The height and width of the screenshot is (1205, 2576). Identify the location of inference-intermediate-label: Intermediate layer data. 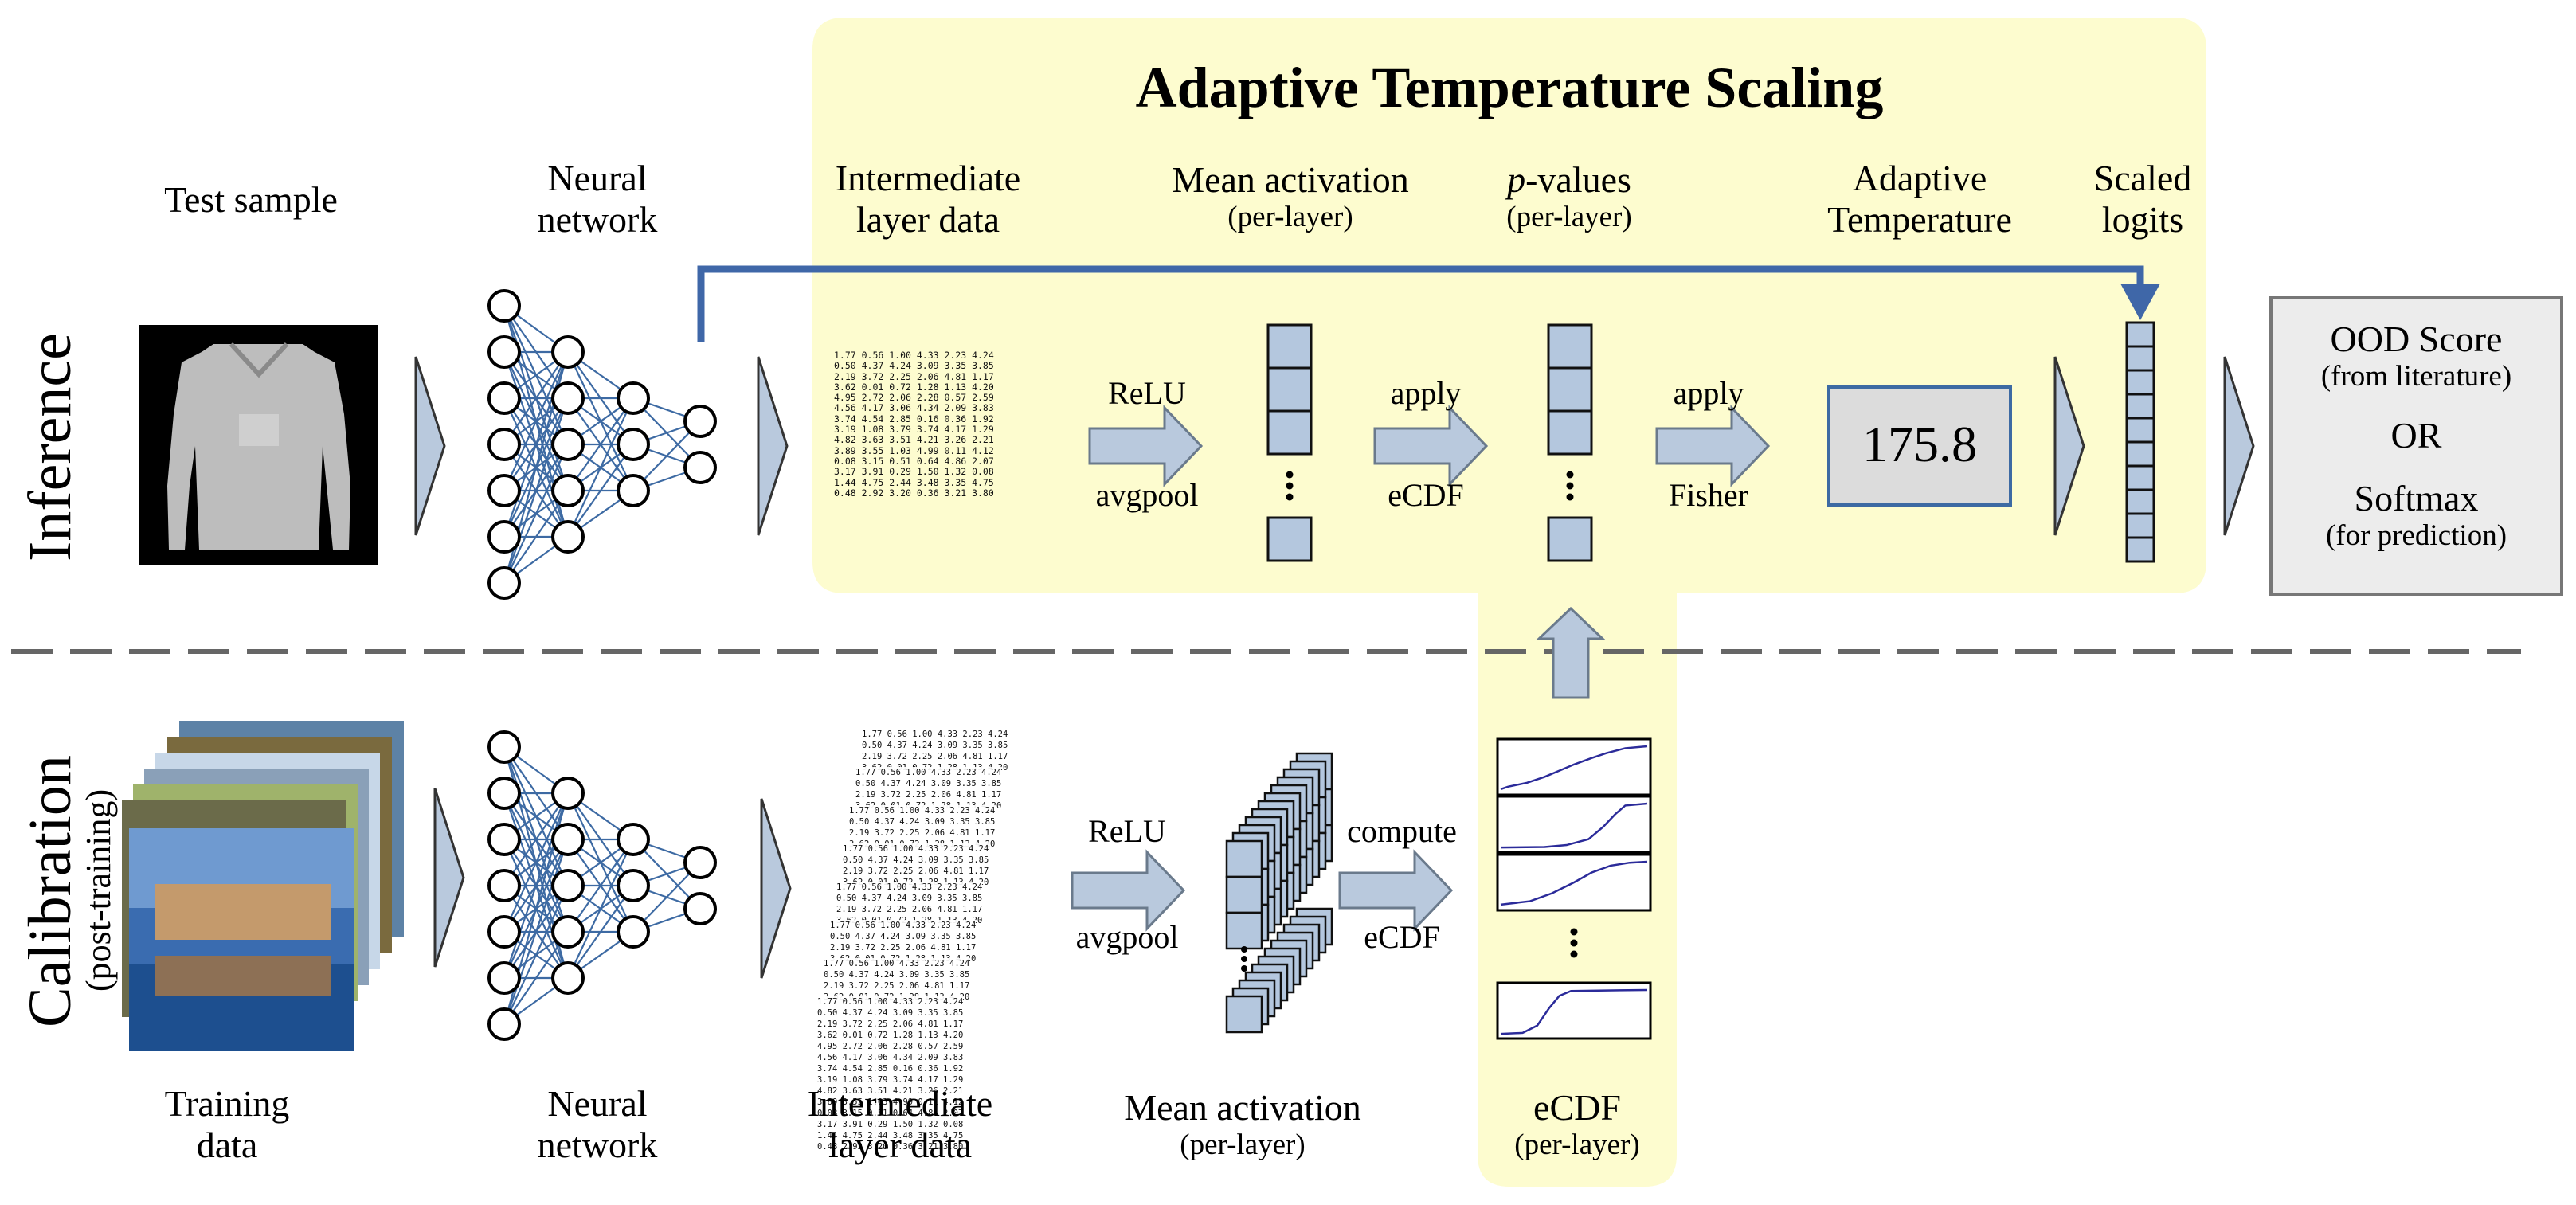
(928, 199).